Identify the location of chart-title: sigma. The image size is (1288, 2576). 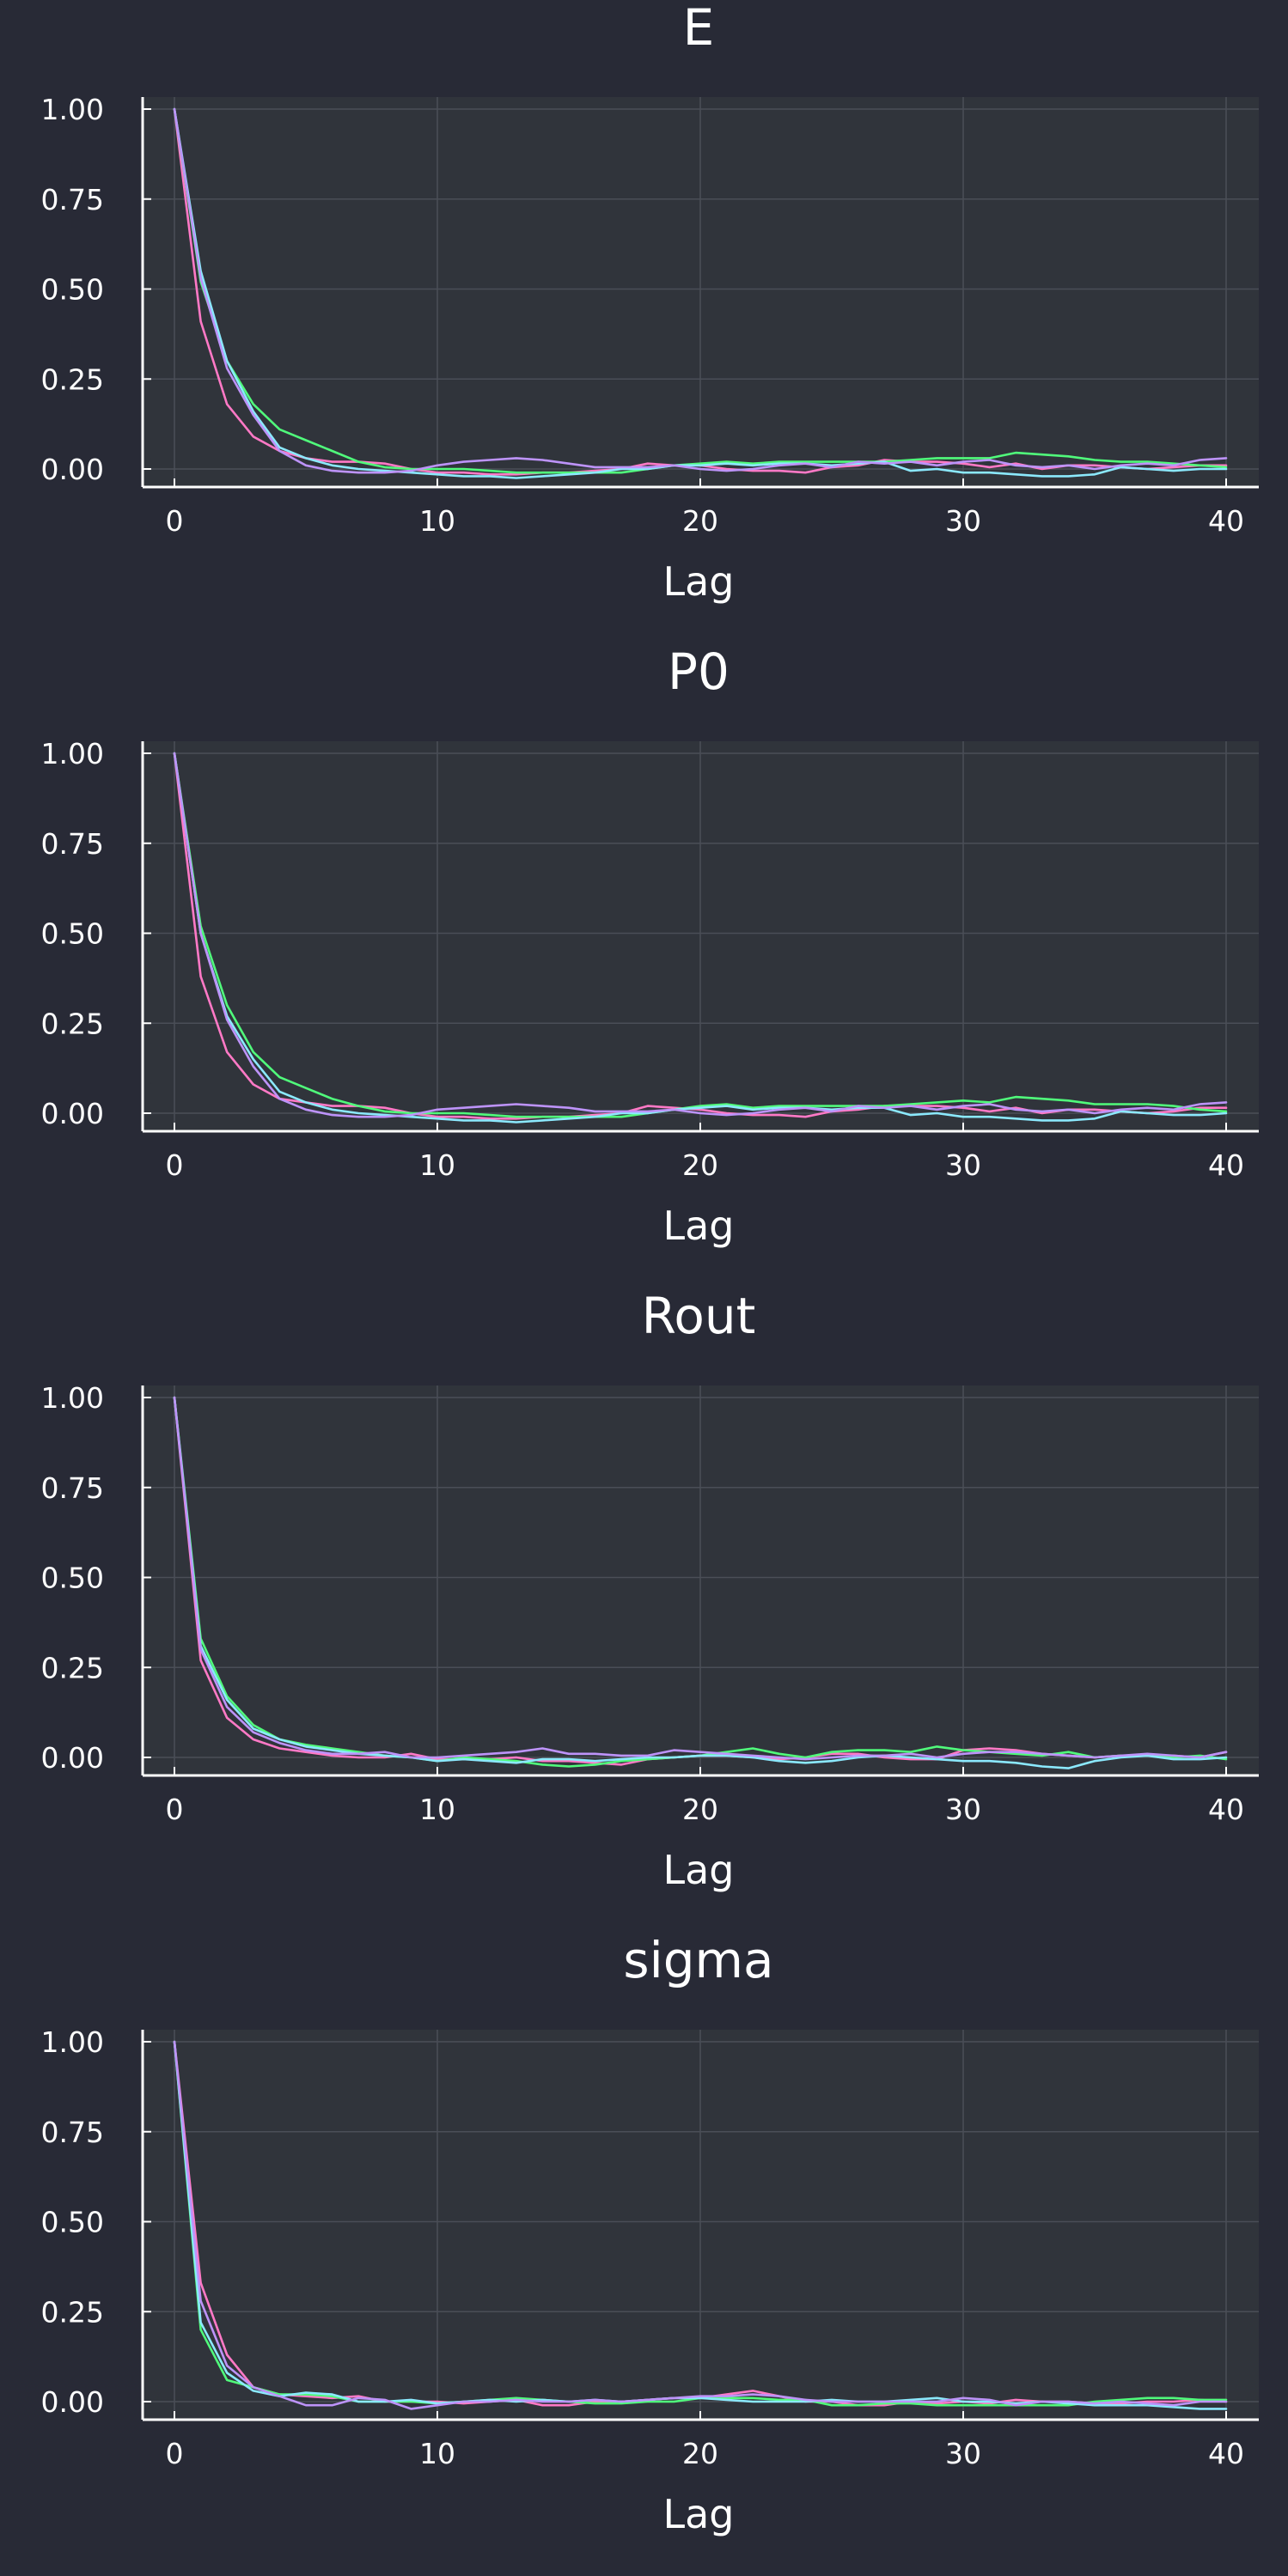
(698, 1960).